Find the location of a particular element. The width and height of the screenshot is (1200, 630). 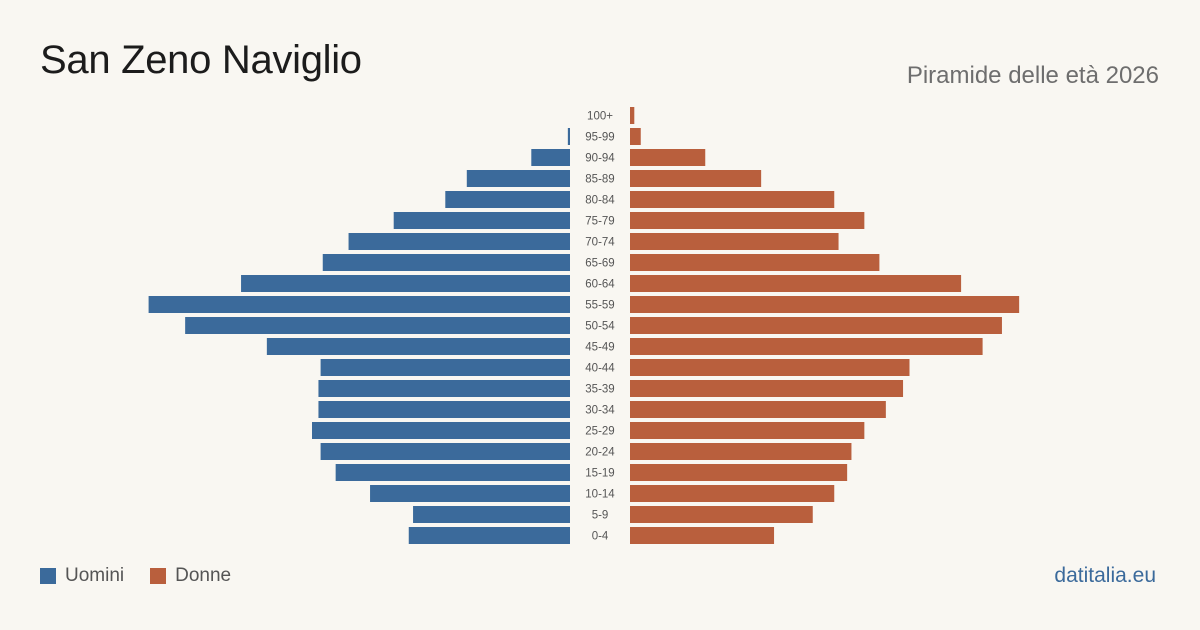

brand-link: datitalia.eu is located at coordinates (1105, 575).